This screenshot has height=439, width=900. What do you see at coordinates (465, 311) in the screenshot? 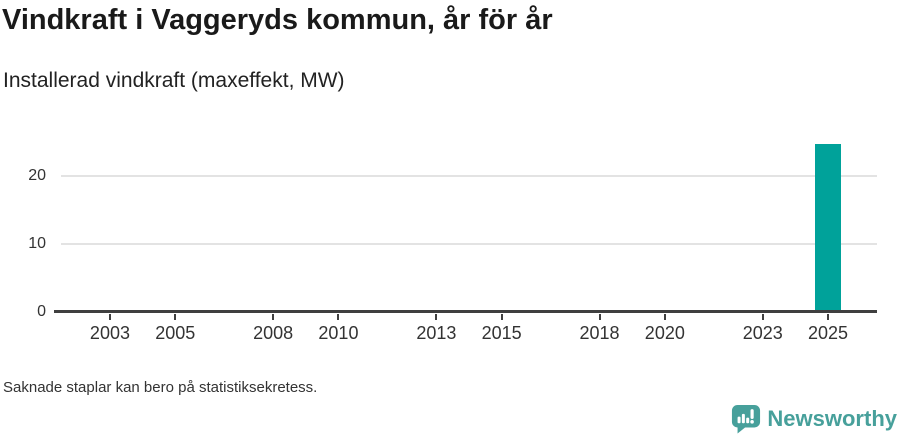
I see `x-axis-line` at bounding box center [465, 311].